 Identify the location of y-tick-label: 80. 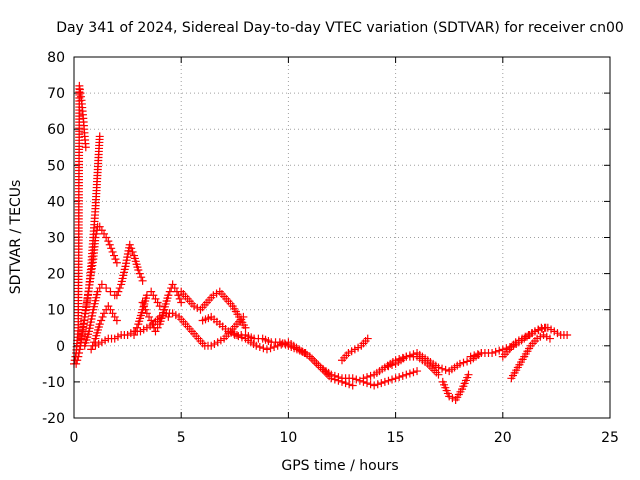
(56, 58).